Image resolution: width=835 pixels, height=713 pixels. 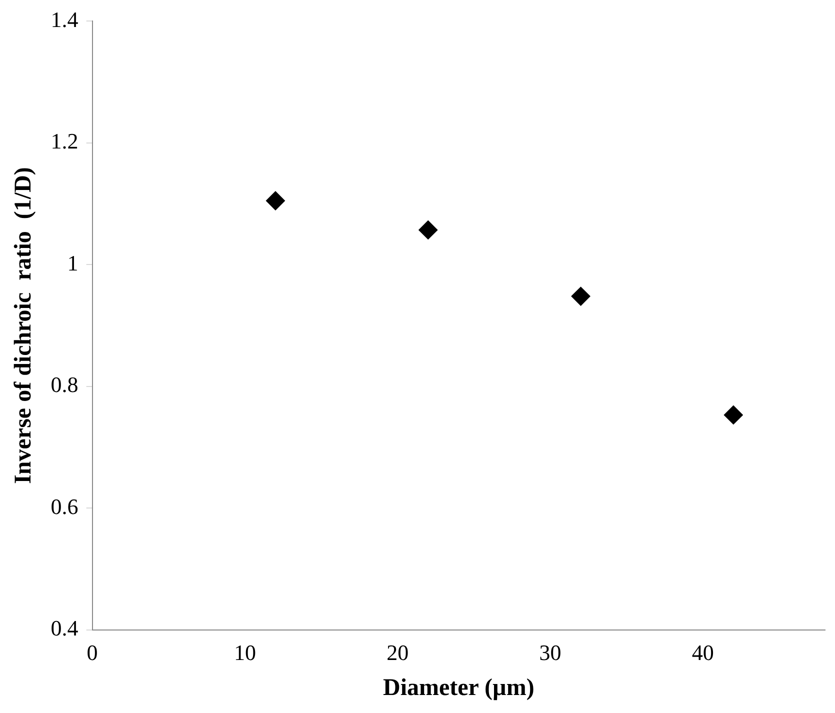 What do you see at coordinates (397, 652) in the screenshot?
I see `x-tick-label: 20` at bounding box center [397, 652].